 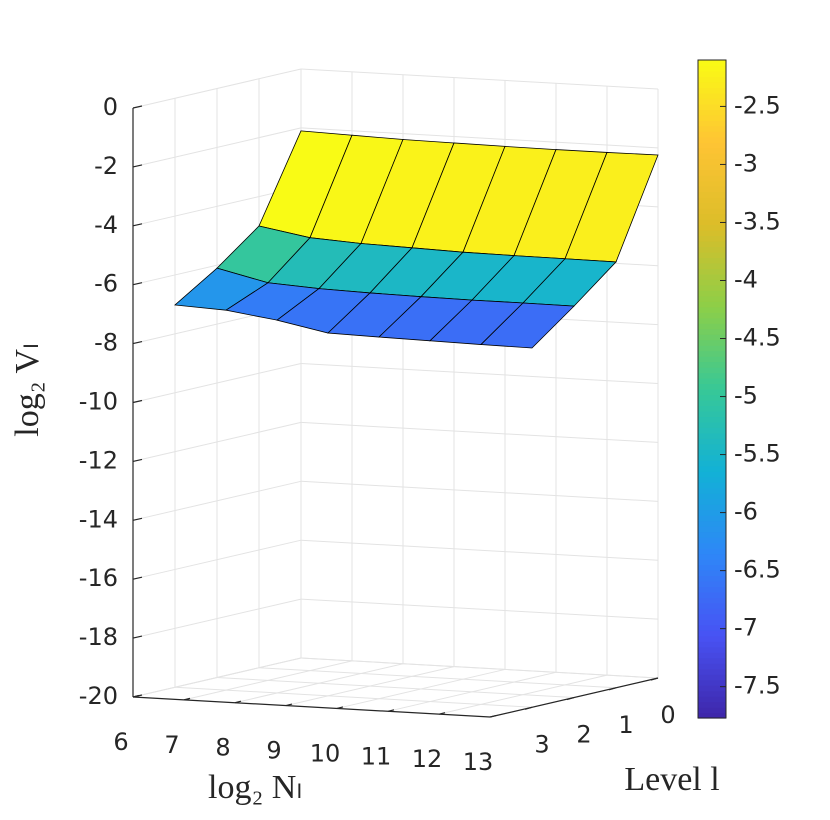 I want to click on z-tick-label: -18, so click(x=98, y=637).